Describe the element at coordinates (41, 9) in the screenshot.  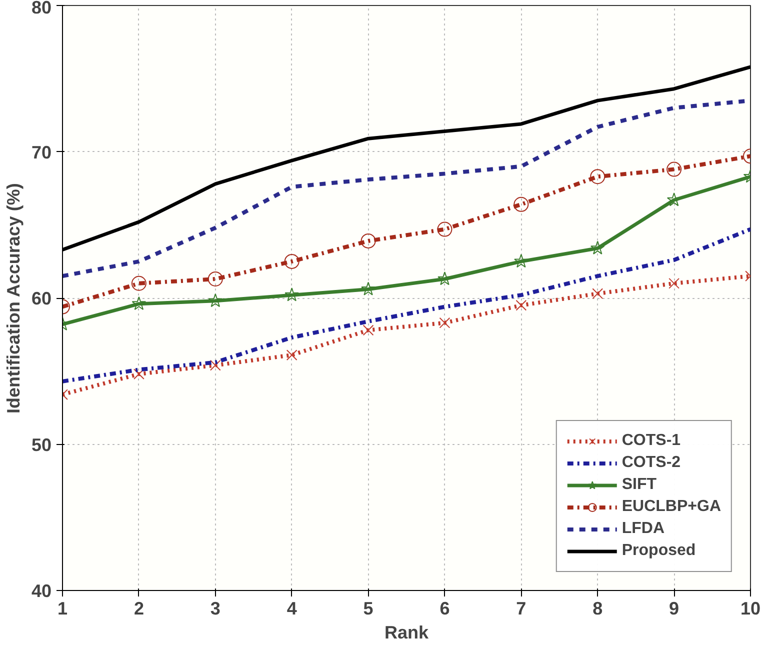
I see `y-tick-label: 80` at that location.